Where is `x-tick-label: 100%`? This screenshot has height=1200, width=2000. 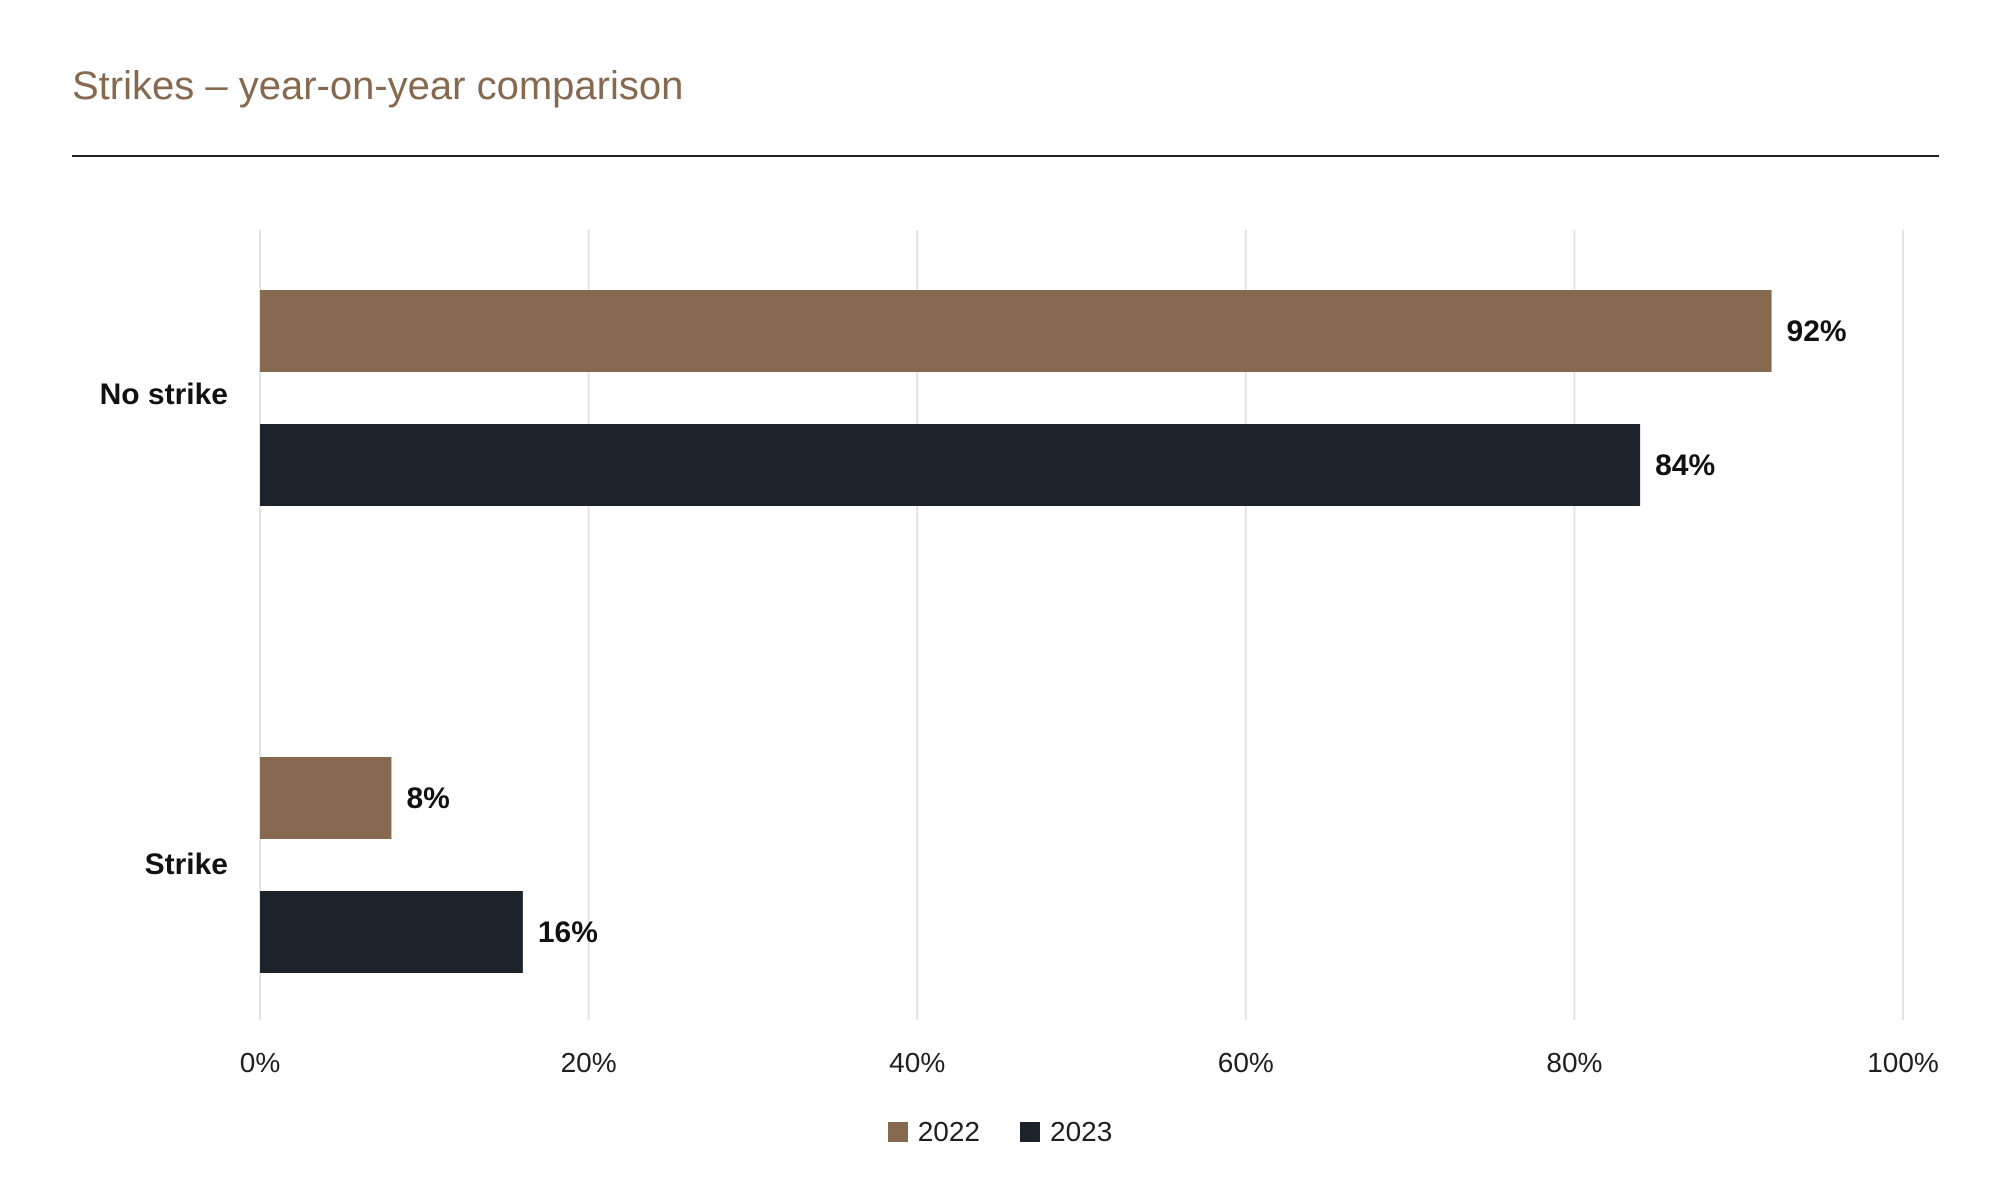
x-tick-label: 100% is located at coordinates (1903, 1062).